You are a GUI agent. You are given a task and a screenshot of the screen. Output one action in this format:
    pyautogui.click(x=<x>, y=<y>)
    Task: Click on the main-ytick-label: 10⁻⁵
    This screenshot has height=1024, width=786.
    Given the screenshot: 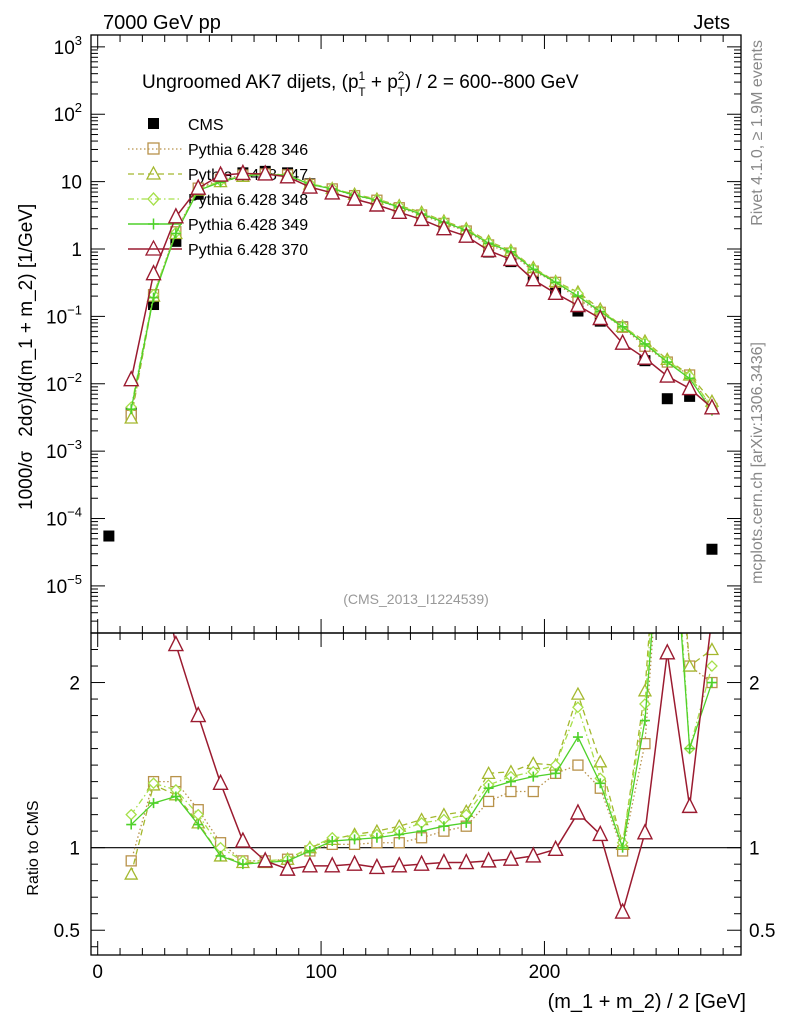 What is the action you would take?
    pyautogui.click(x=64, y=585)
    